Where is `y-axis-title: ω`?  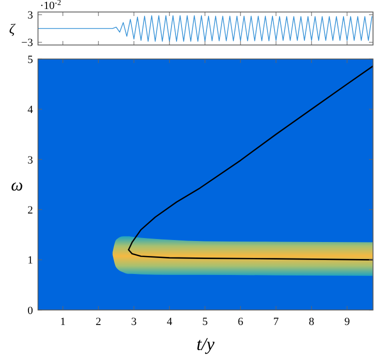
y-axis-title: ω is located at coordinates (17, 184).